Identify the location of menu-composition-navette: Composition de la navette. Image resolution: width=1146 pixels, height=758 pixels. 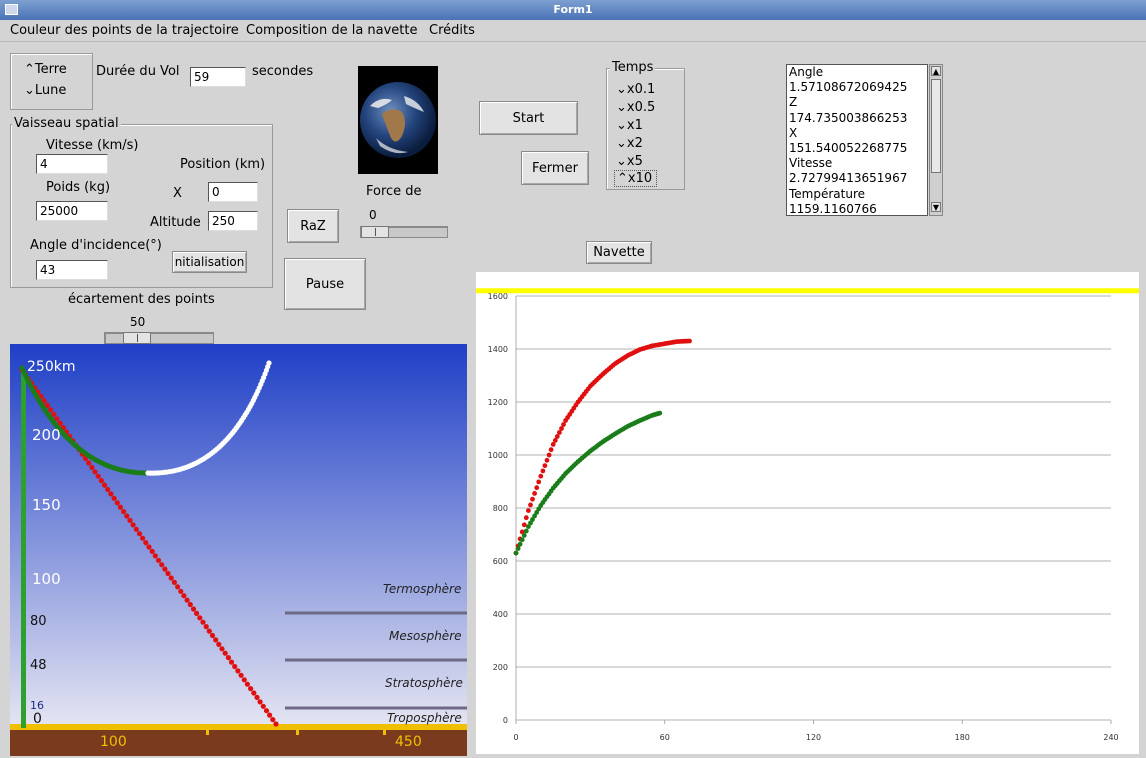
(332, 30).